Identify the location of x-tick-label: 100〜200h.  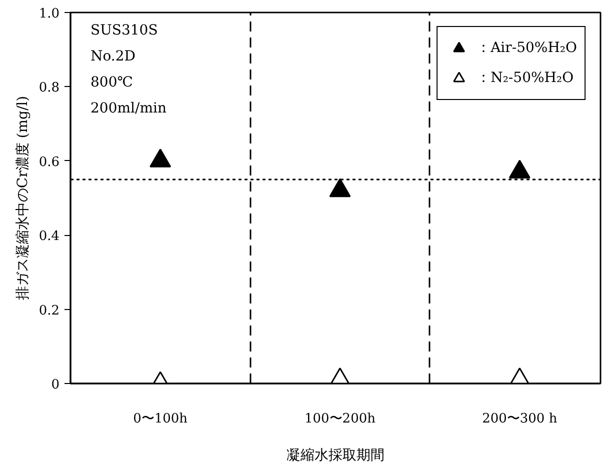
(340, 419).